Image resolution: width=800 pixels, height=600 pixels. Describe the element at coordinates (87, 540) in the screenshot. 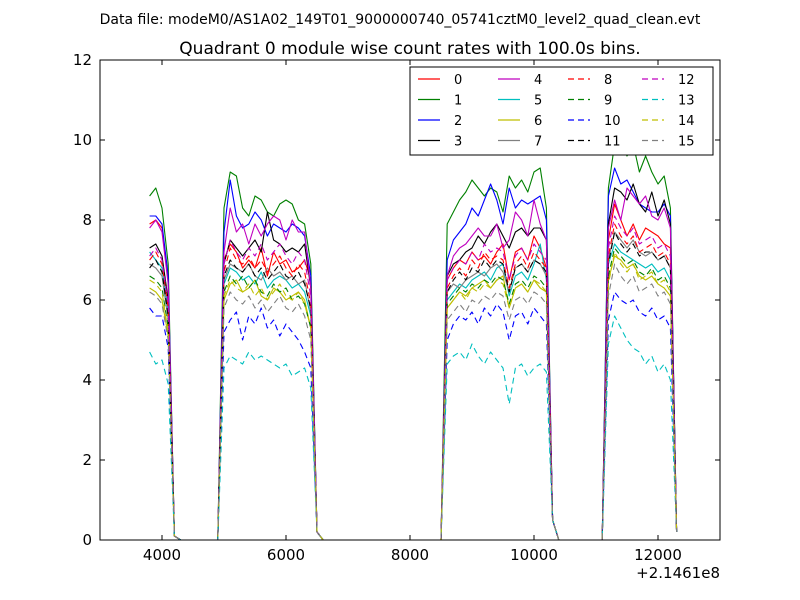

I see `y-tick-label: 0` at that location.